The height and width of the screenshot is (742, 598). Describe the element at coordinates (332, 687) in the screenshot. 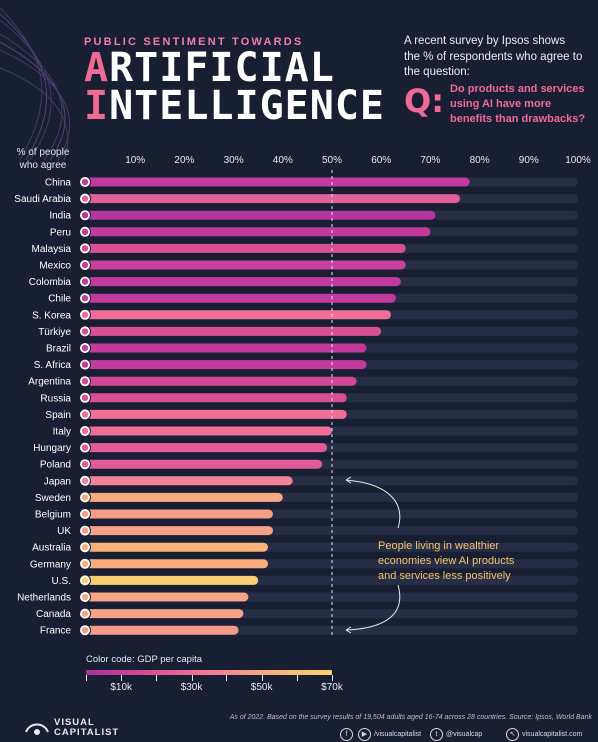

I see `legend-label: $70k` at that location.